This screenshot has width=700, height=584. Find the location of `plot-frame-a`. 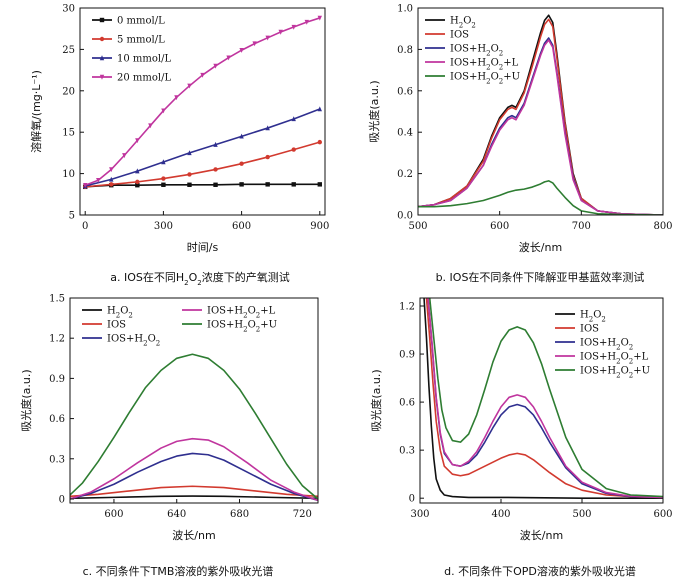

plot-frame-a is located at coordinates (202, 111).